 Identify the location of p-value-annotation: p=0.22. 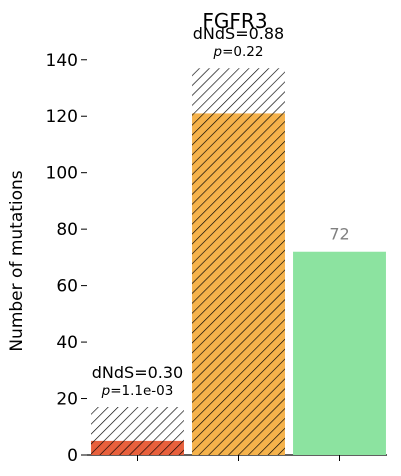
(238, 52).